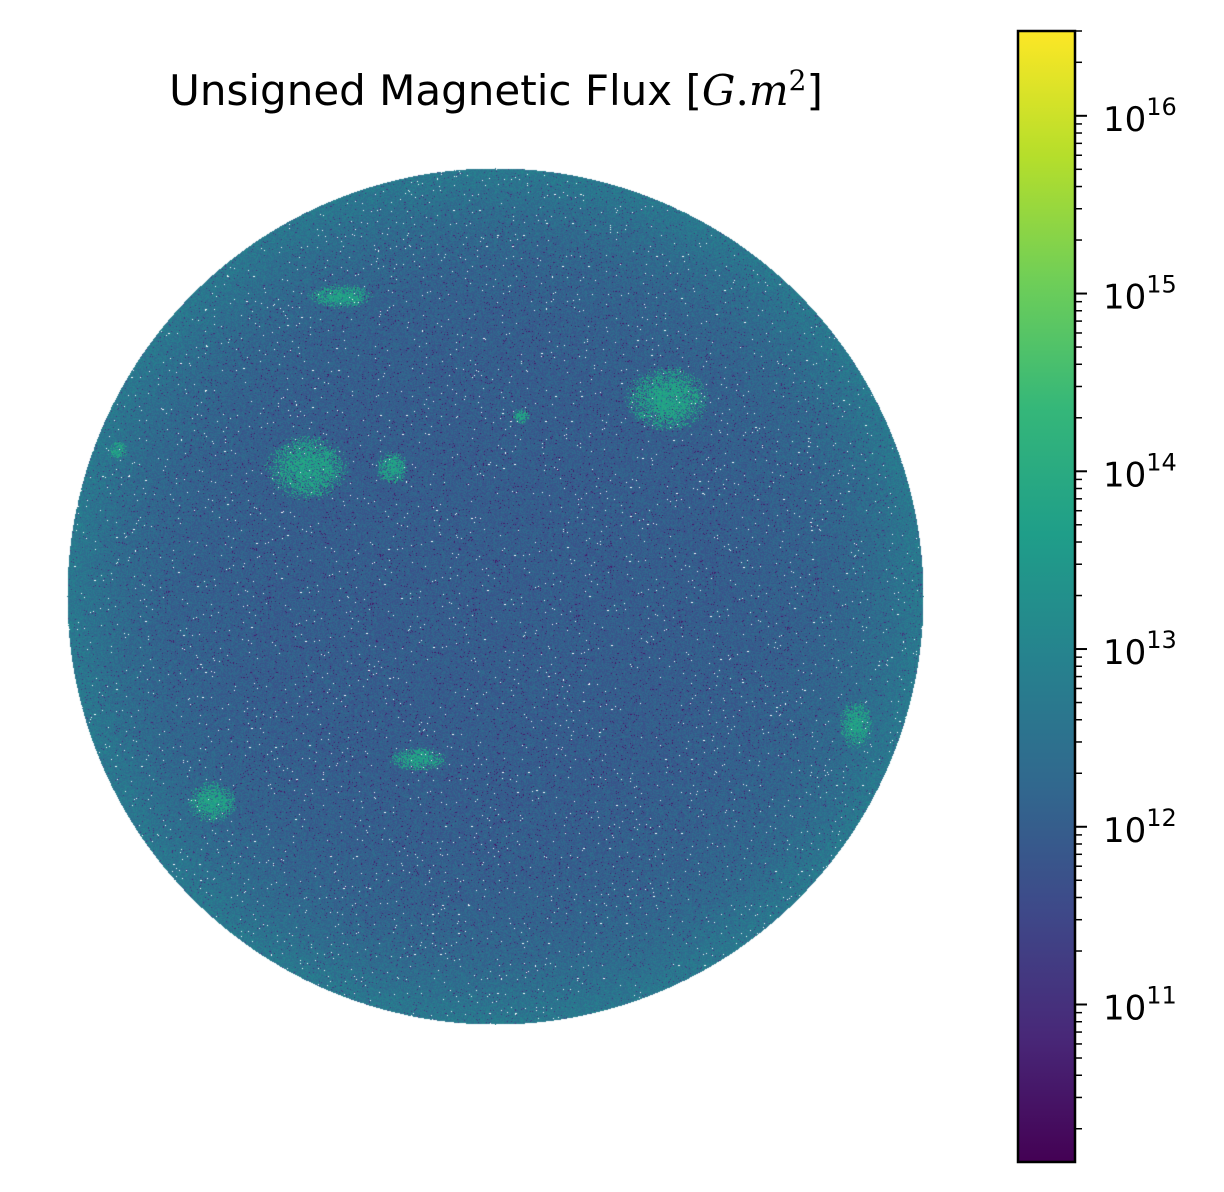  I want to click on colorbar-tick-label: 1015, so click(1140, 294).